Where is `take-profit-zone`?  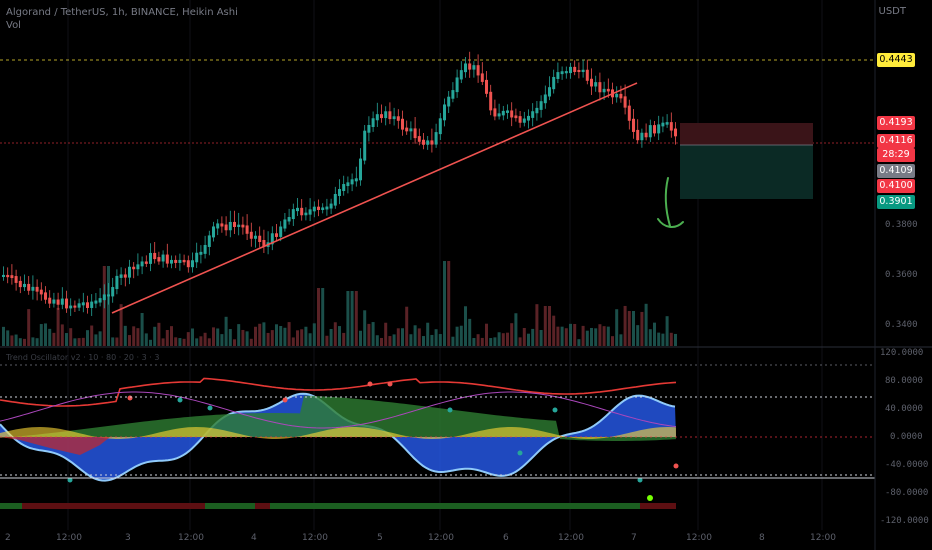 take-profit-zone is located at coordinates (746, 172).